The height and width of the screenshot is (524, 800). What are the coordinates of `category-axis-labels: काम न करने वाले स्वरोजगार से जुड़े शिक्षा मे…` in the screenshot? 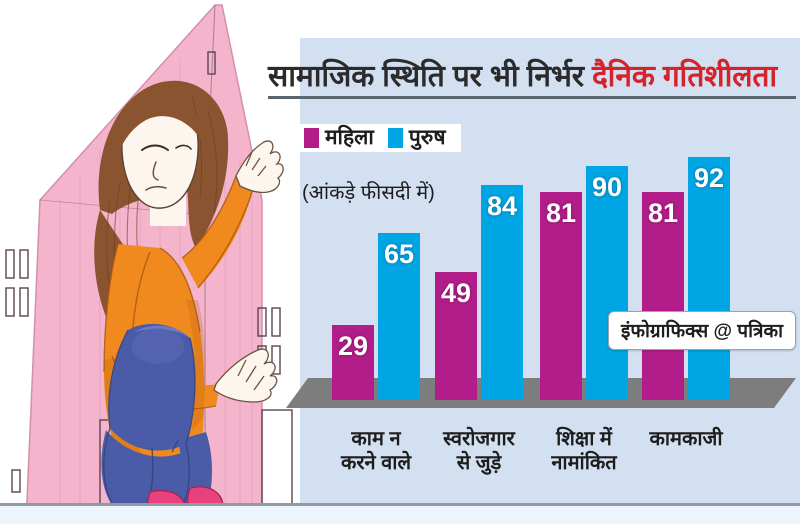 It's located at (400, 458).